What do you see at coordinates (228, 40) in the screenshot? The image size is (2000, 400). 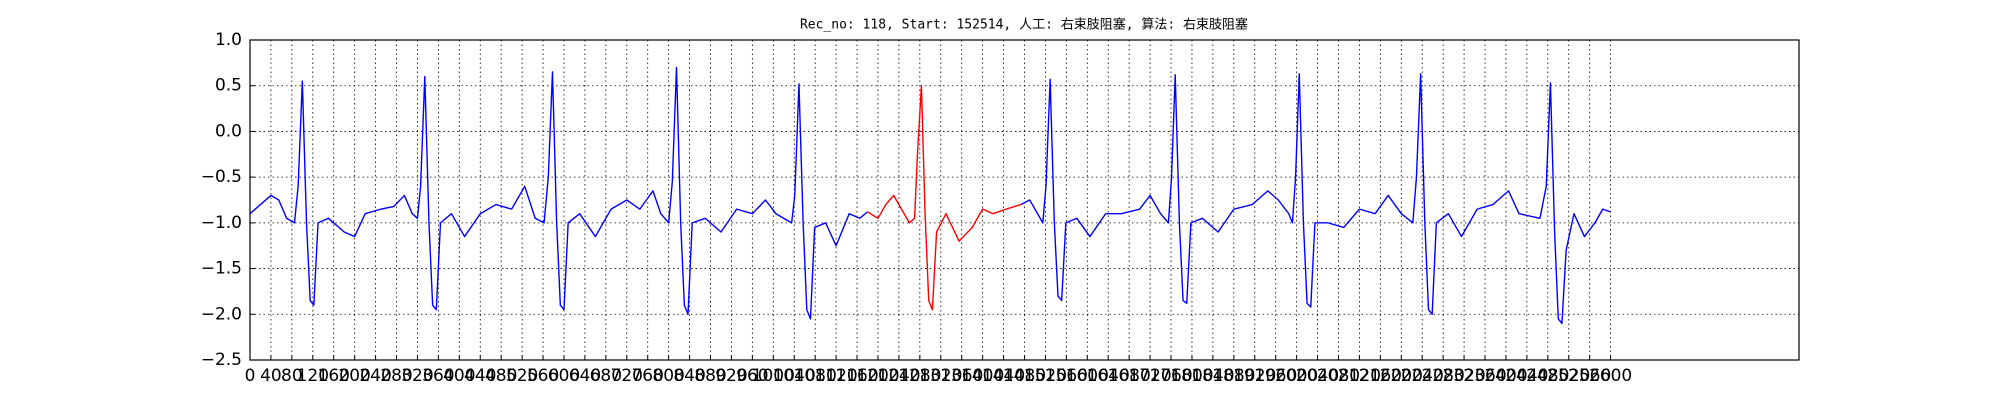 I see `y-tick-label: 1.0` at bounding box center [228, 40].